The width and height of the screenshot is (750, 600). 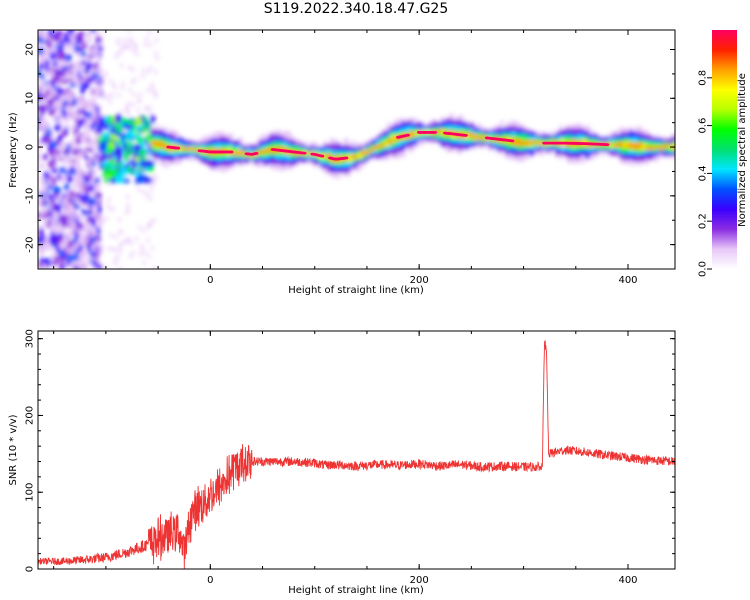 I want to click on spectrogram-ytick-label: 10, so click(x=30, y=98).